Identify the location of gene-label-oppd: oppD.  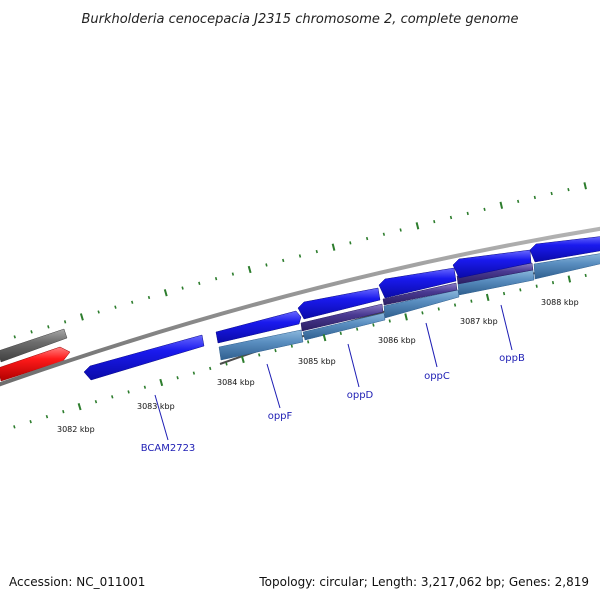
(360, 395).